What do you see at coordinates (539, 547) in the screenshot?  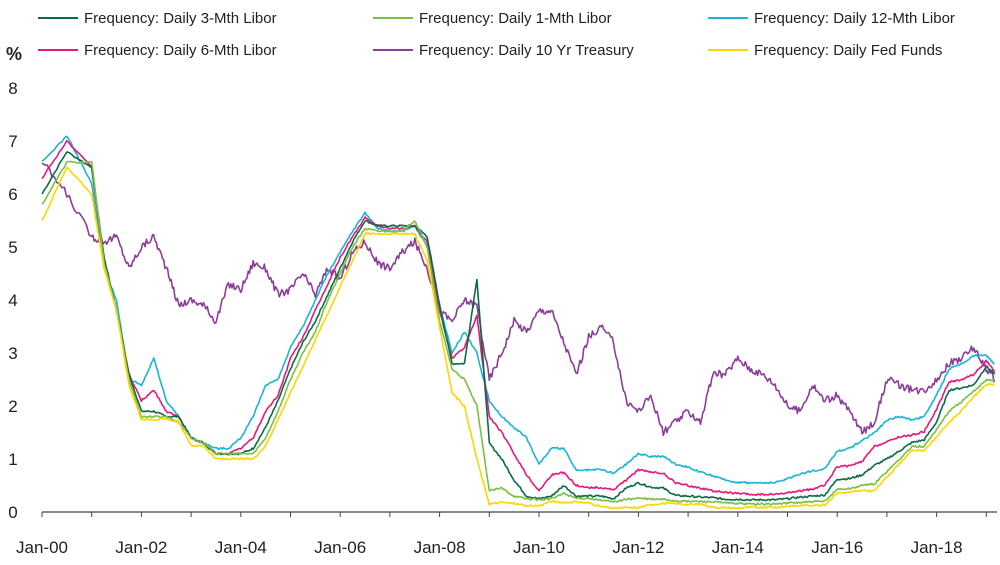 I see `x-tick-label: Jan-10` at bounding box center [539, 547].